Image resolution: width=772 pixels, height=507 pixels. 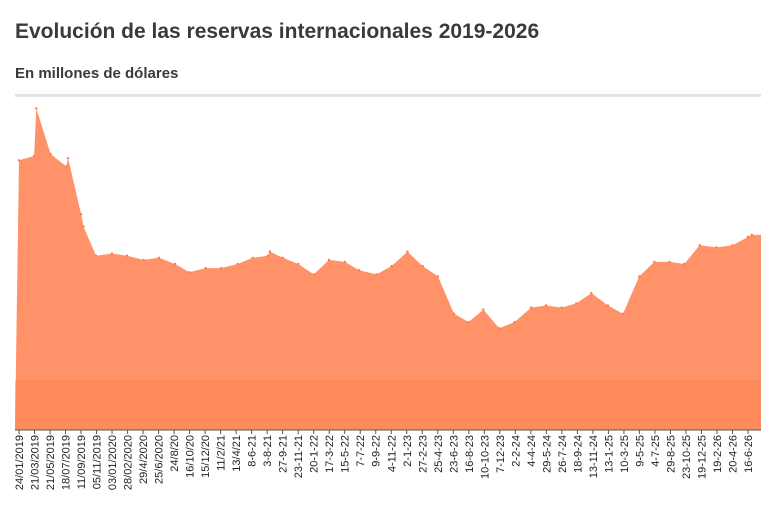 What do you see at coordinates (299, 456) in the screenshot?
I see `x-tick-label: 23-11-21` at bounding box center [299, 456].